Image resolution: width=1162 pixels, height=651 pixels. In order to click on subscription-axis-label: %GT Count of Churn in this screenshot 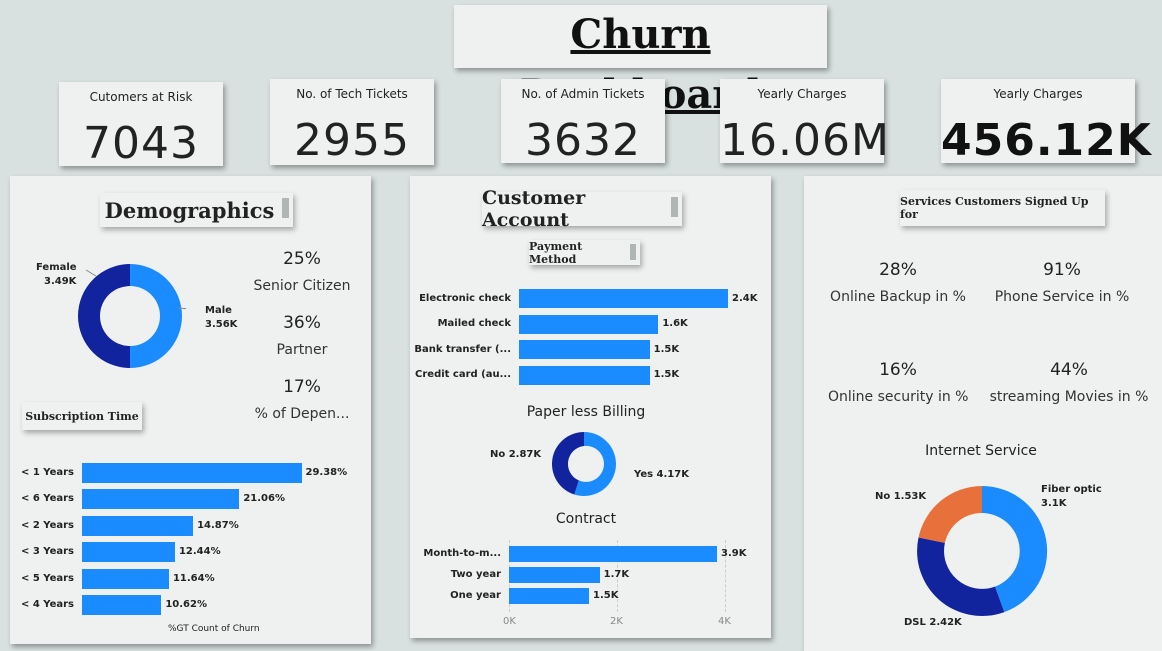, I will do `click(214, 629)`.